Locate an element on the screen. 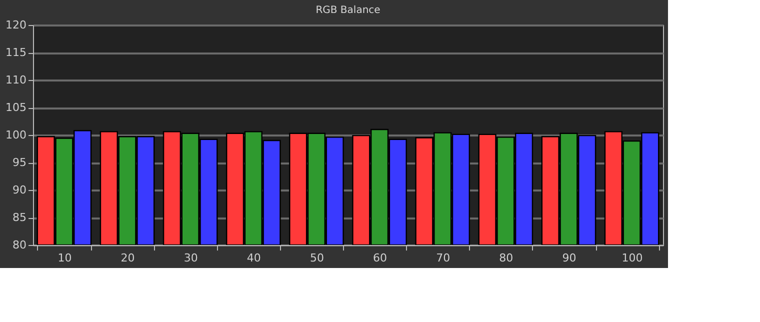 This screenshot has height=322, width=760. x-tick-label: 20 is located at coordinates (127, 258).